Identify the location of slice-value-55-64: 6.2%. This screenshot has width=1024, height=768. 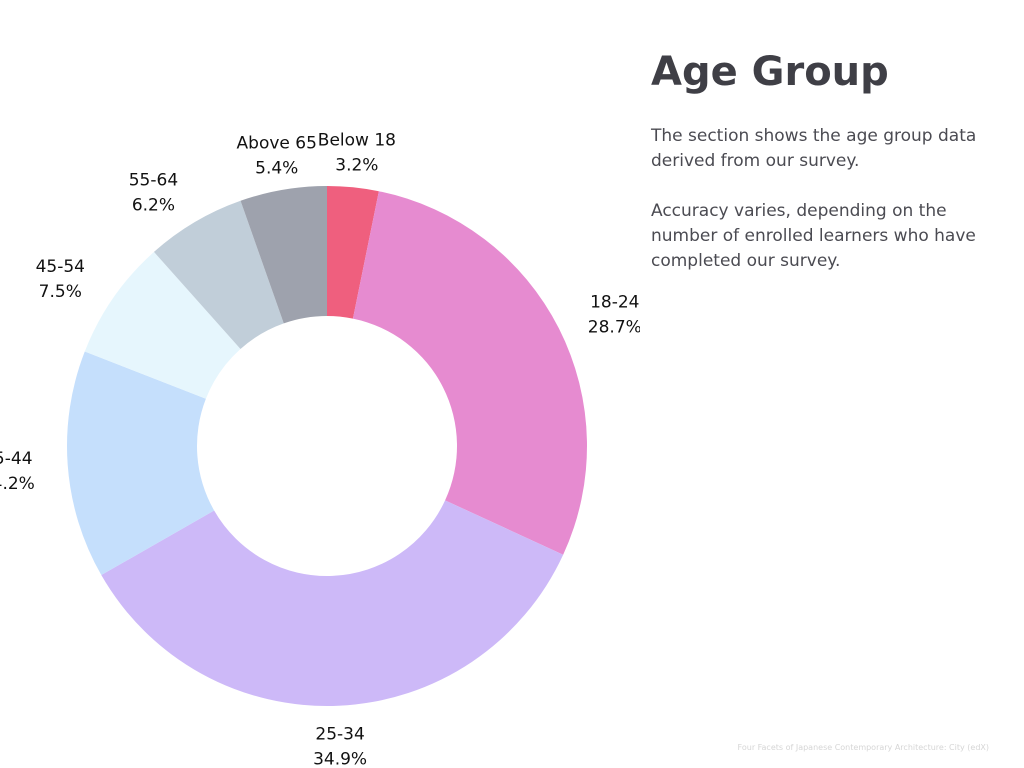
(153, 205).